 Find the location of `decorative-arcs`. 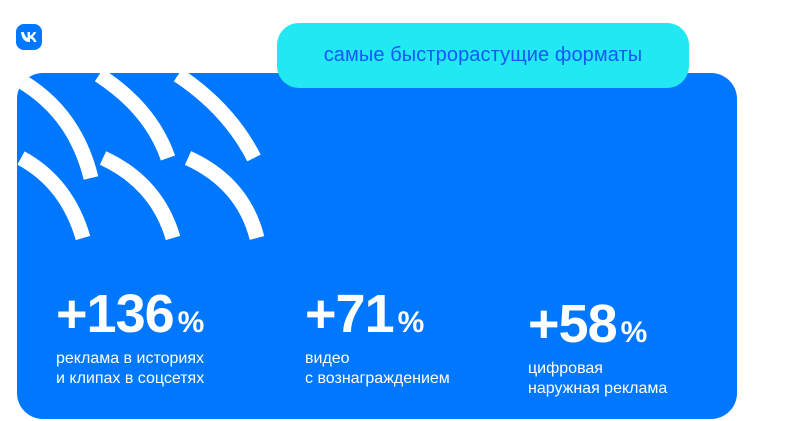

decorative-arcs is located at coordinates (141, 157).